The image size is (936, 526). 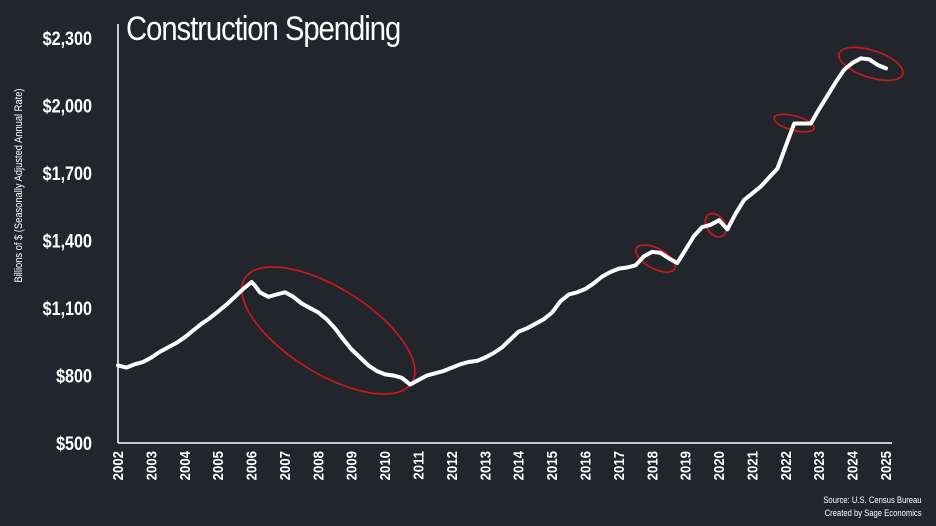 What do you see at coordinates (151, 465) in the screenshot?
I see `x-tick-label: 2003` at bounding box center [151, 465].